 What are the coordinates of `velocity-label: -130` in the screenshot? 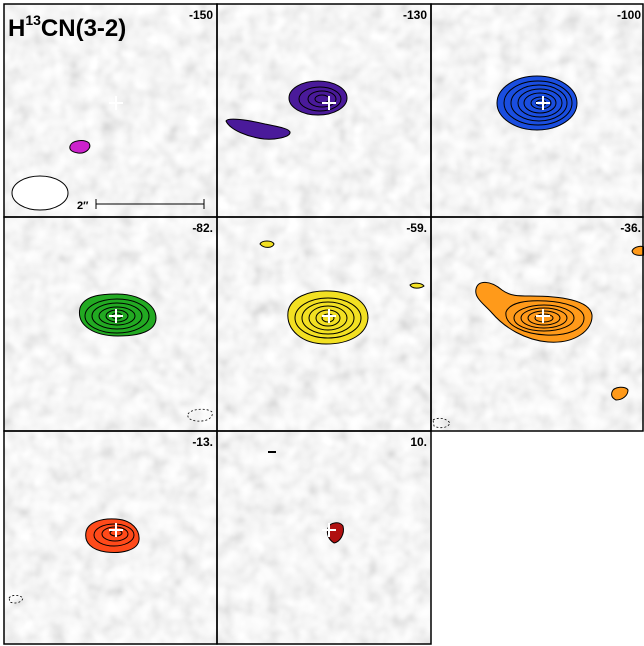 It's located at (415, 15).